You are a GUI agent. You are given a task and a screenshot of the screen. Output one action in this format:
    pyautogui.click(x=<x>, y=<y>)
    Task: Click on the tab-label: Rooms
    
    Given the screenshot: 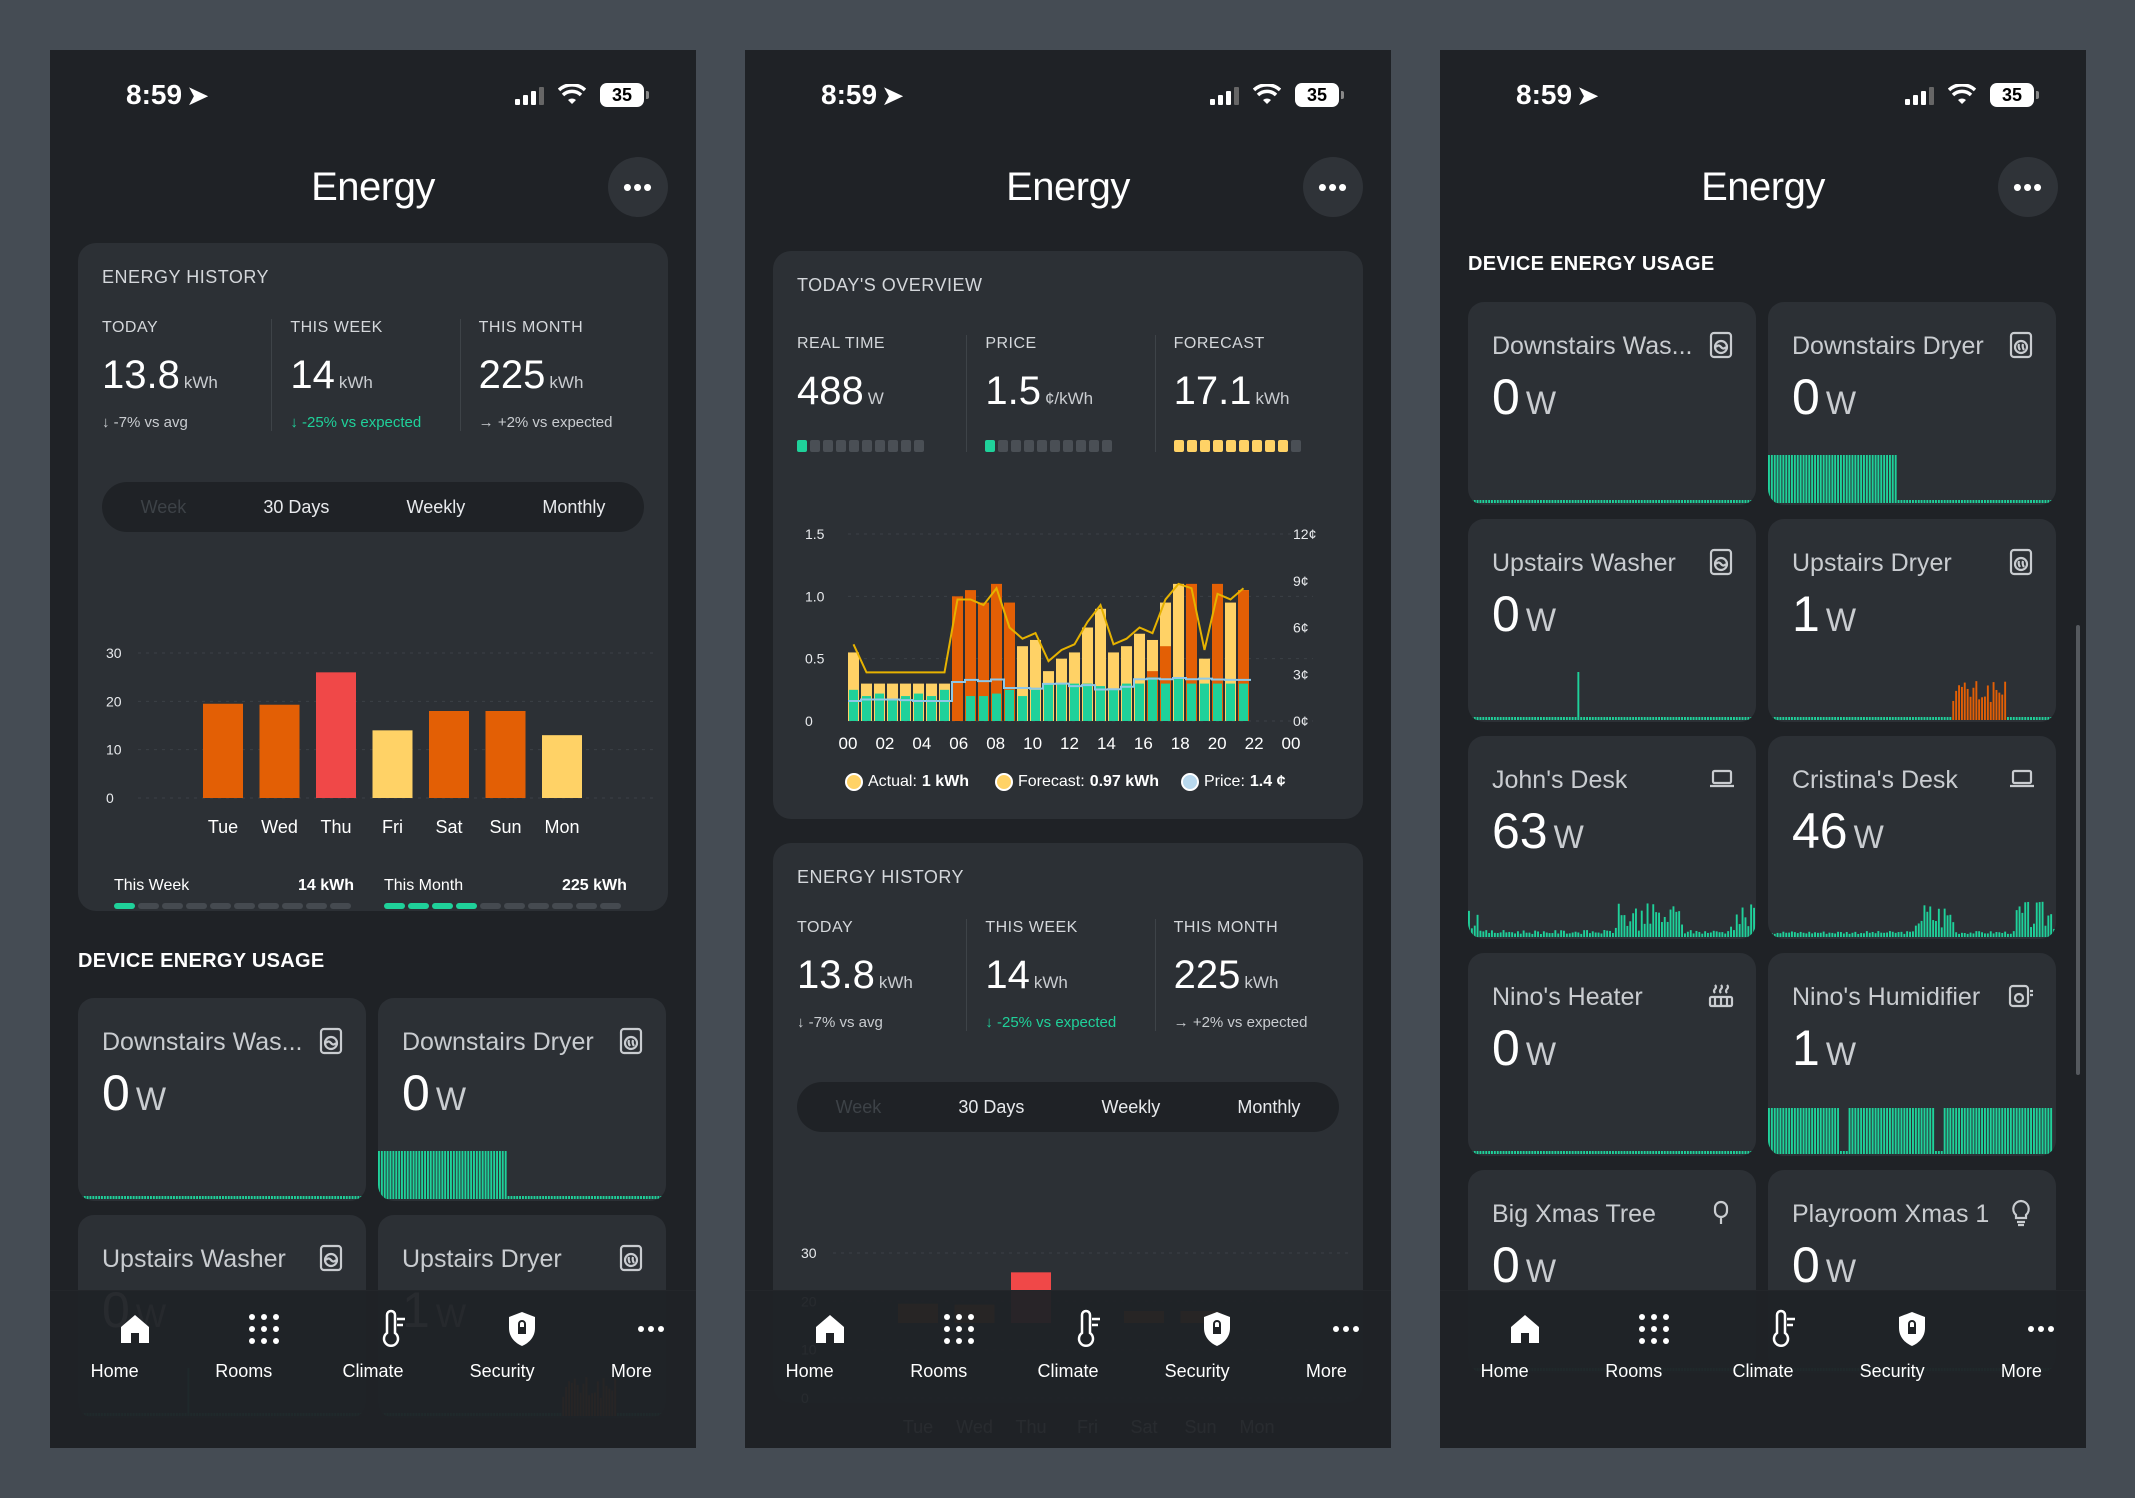 What is the action you would take?
    pyautogui.click(x=244, y=1371)
    